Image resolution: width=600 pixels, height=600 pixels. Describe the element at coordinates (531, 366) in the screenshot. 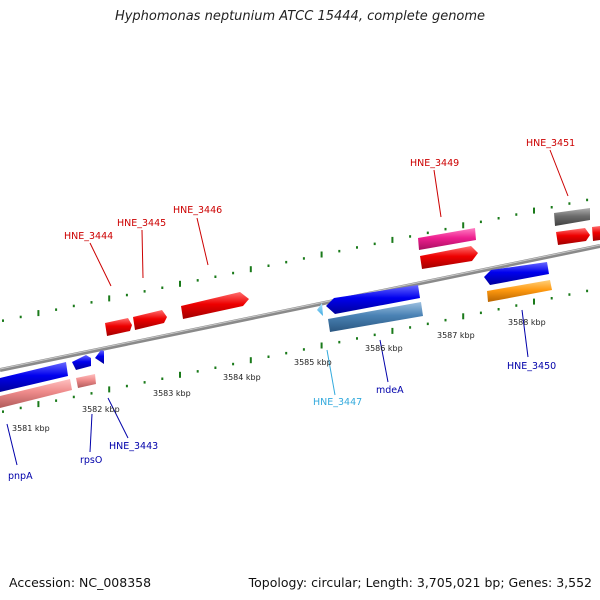

I see `gene-label-hne3450: HNE_3450` at that location.